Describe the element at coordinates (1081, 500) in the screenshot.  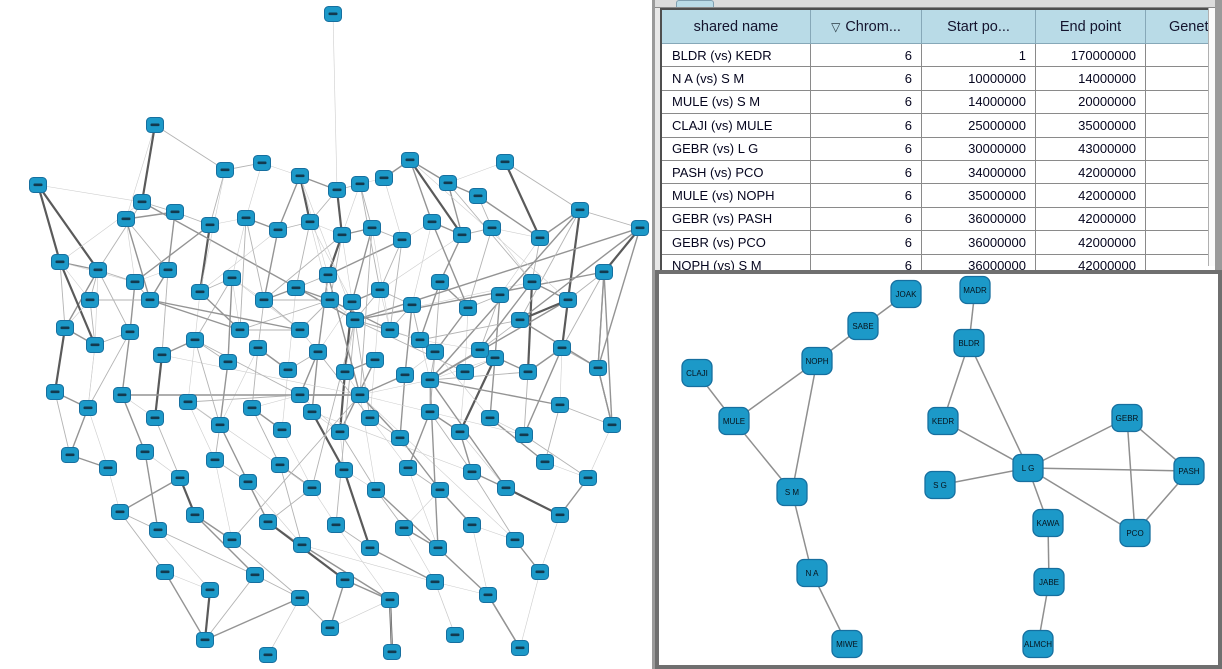
I see `network-edge-LG-PCO` at that location.